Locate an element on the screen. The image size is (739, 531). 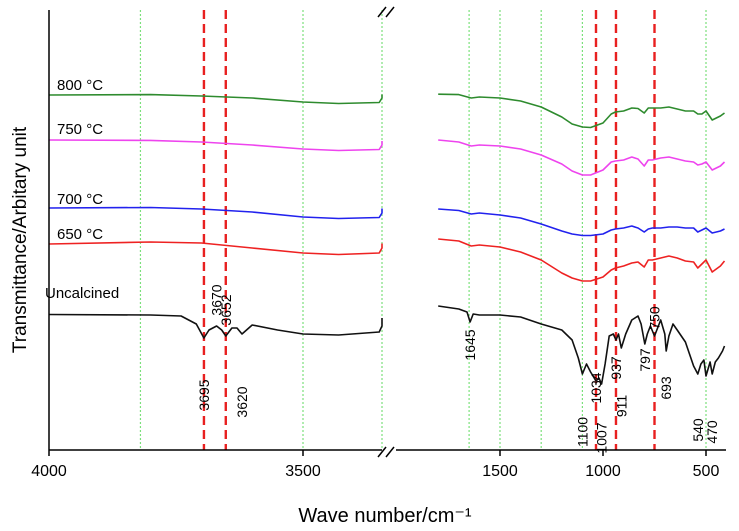
peak-label: 797 is located at coordinates (645, 360).